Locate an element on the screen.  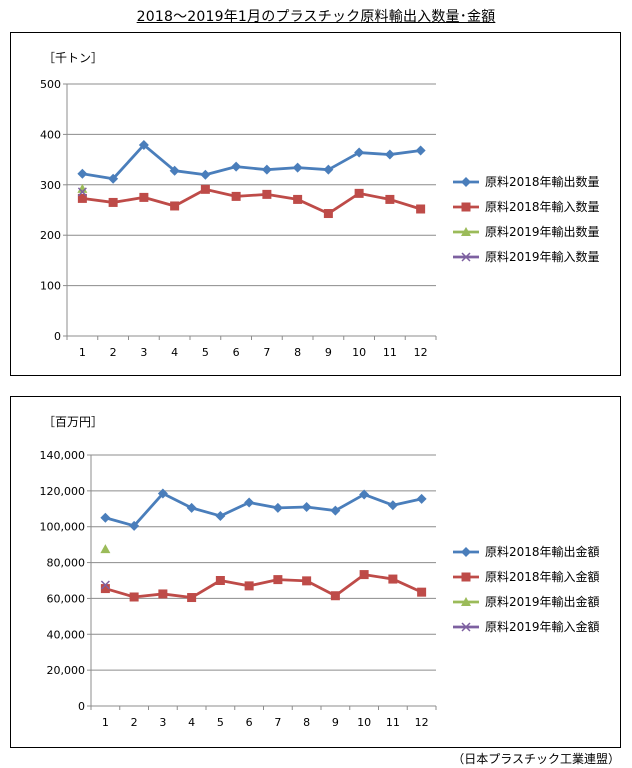
y-tick-label: 300 is located at coordinates (50, 185).